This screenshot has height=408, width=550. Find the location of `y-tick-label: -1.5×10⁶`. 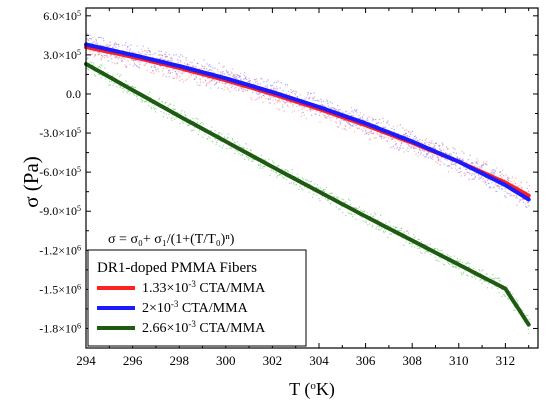

y-tick-label: -1.5×10⁶ is located at coordinates (60, 289).